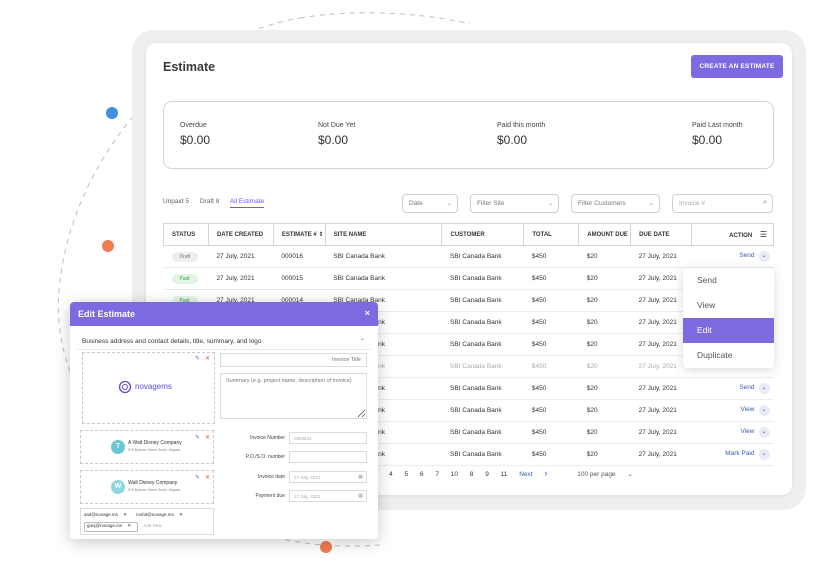 This screenshot has height=563, width=836. Describe the element at coordinates (209, 201) in the screenshot. I see `tab-draft: Draft 8` at that location.